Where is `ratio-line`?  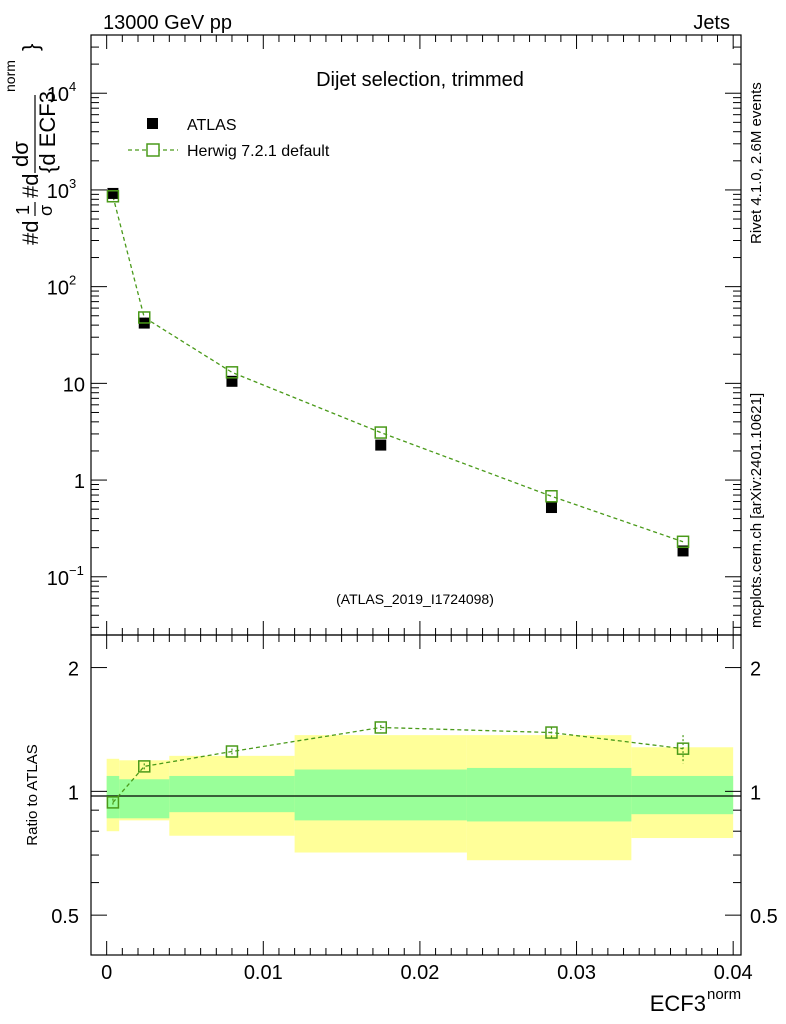 ratio-line is located at coordinates (398, 764).